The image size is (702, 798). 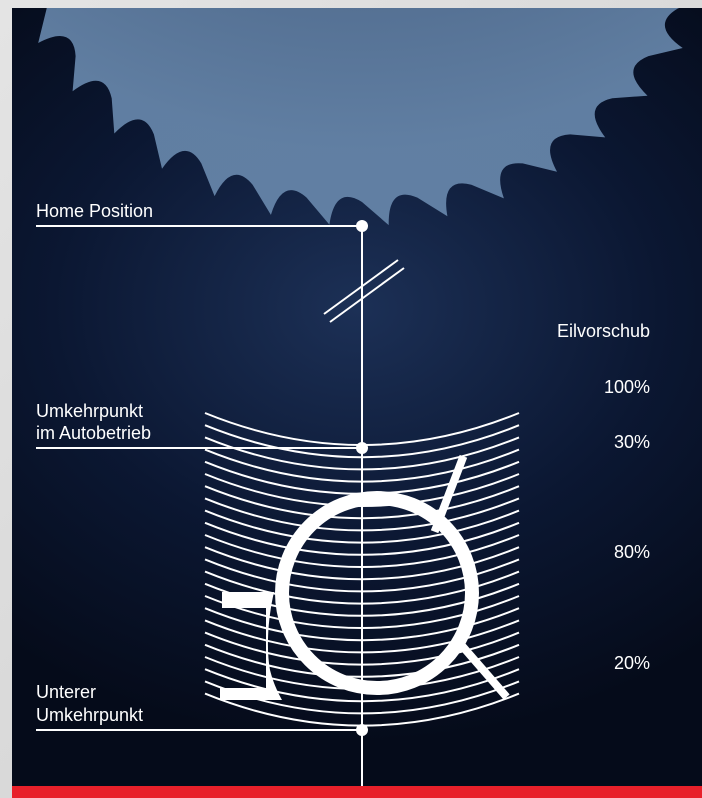 I want to click on feed-value-main: 80%, so click(x=631, y=552).